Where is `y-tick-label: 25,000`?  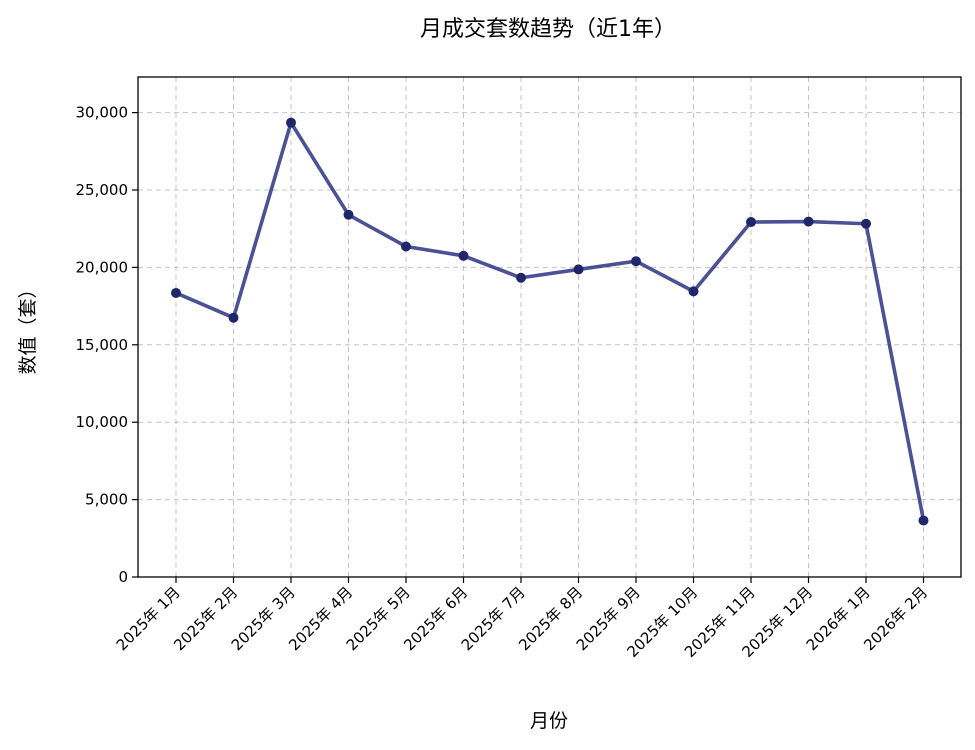
y-tick-label: 25,000 is located at coordinates (102, 190).